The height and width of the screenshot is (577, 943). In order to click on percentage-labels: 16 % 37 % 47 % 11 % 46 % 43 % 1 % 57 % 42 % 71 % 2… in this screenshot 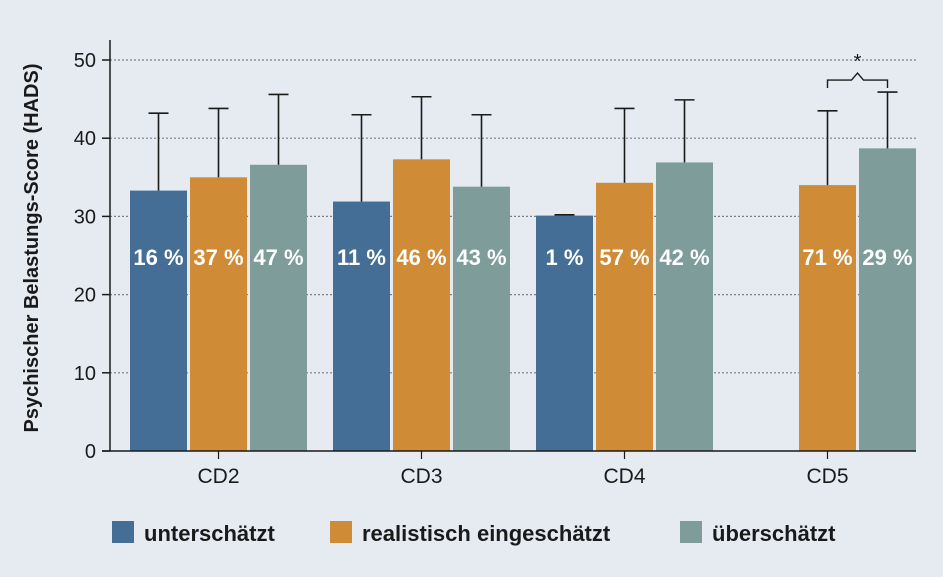, I will do `click(522, 257)`.